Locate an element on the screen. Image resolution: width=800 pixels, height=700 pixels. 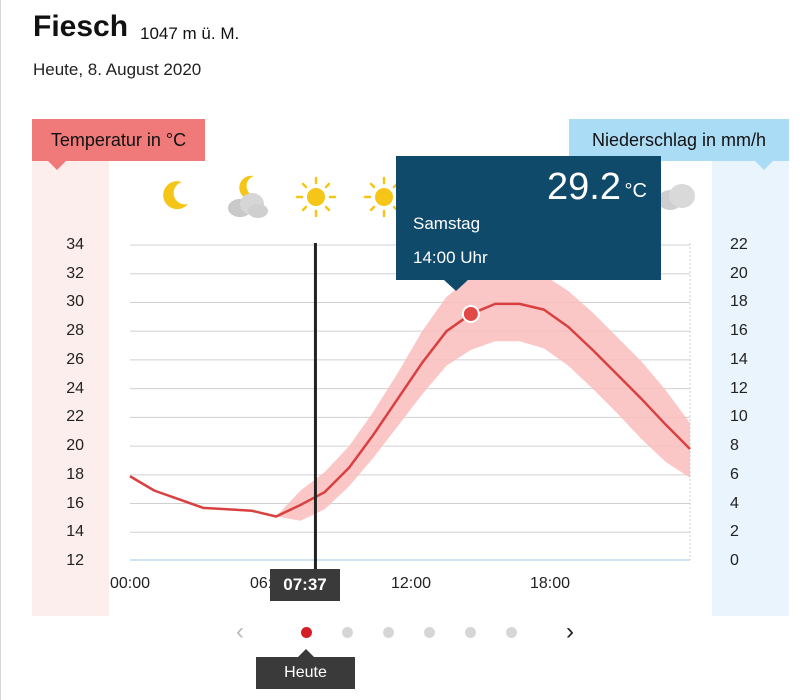
temperature-tick-label: 26 is located at coordinates (75, 359).